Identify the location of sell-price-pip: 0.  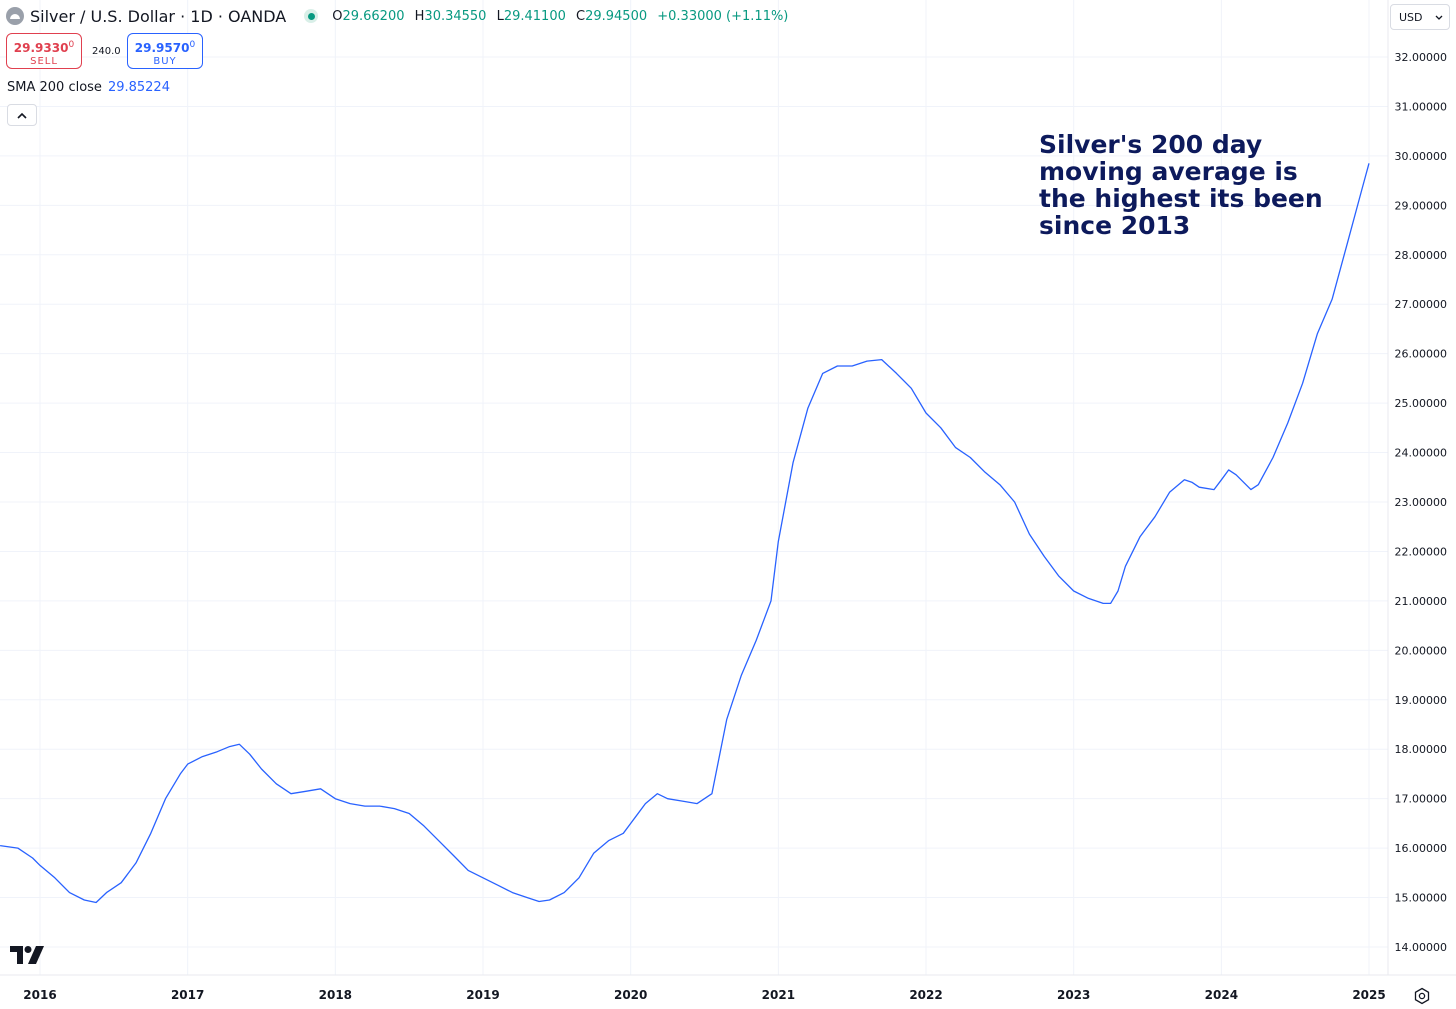
(71, 45).